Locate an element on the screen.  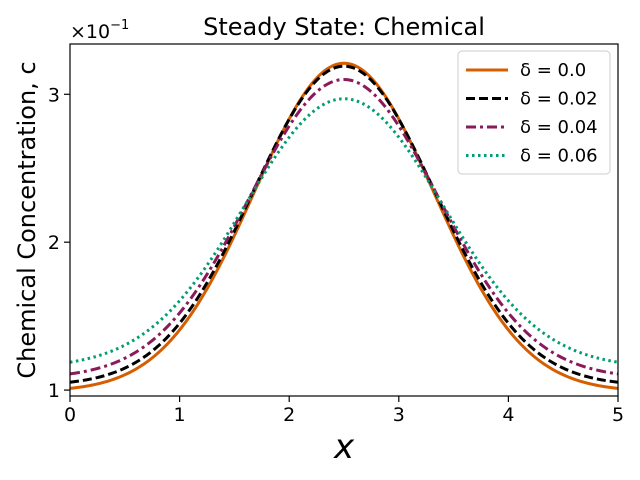
x-tick-label-0: 0 is located at coordinates (70, 415).